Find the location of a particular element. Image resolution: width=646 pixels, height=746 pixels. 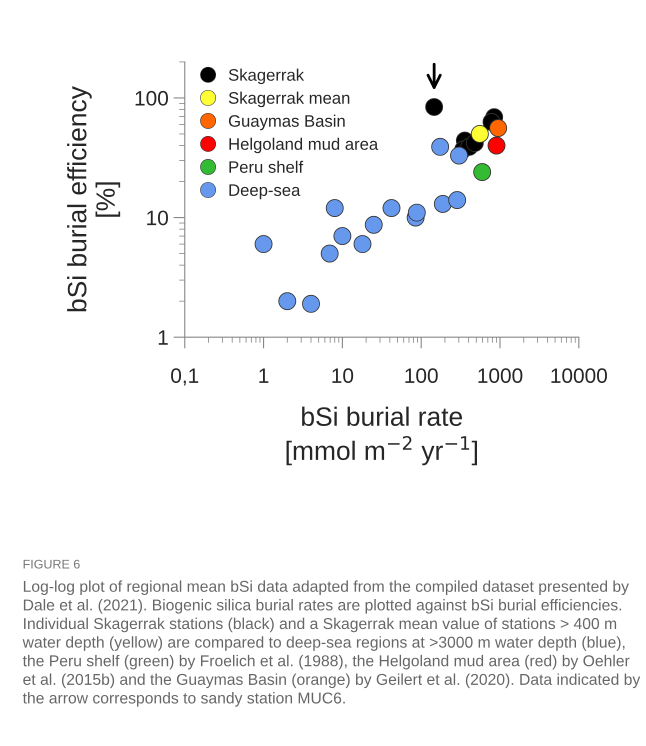

x-tick-label: 10 is located at coordinates (343, 376).